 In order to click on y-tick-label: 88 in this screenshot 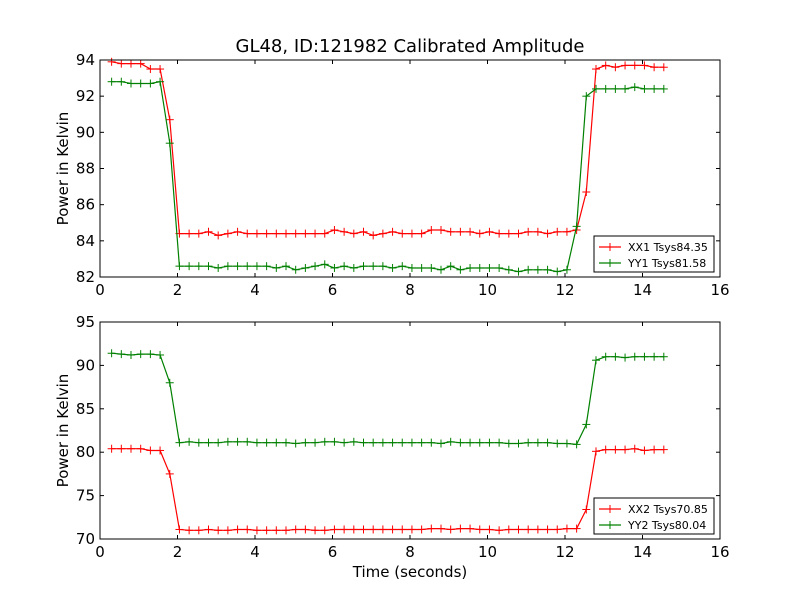, I will do `click(85, 169)`.